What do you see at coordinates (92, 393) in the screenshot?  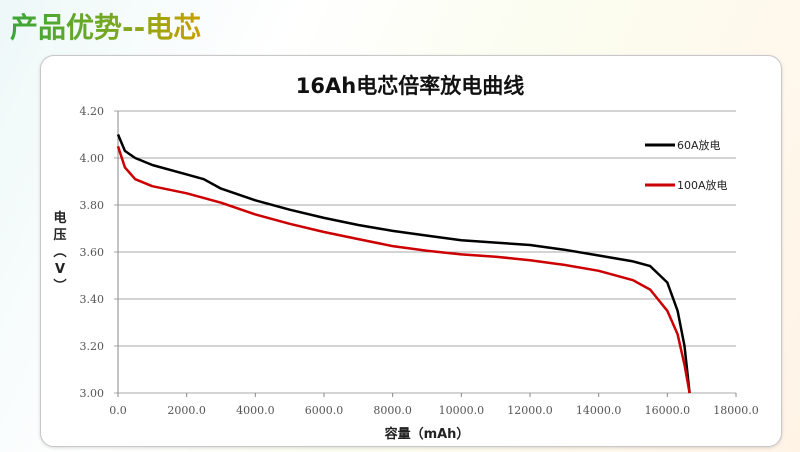 I see `y-tick-label: 3.00` at bounding box center [92, 393].